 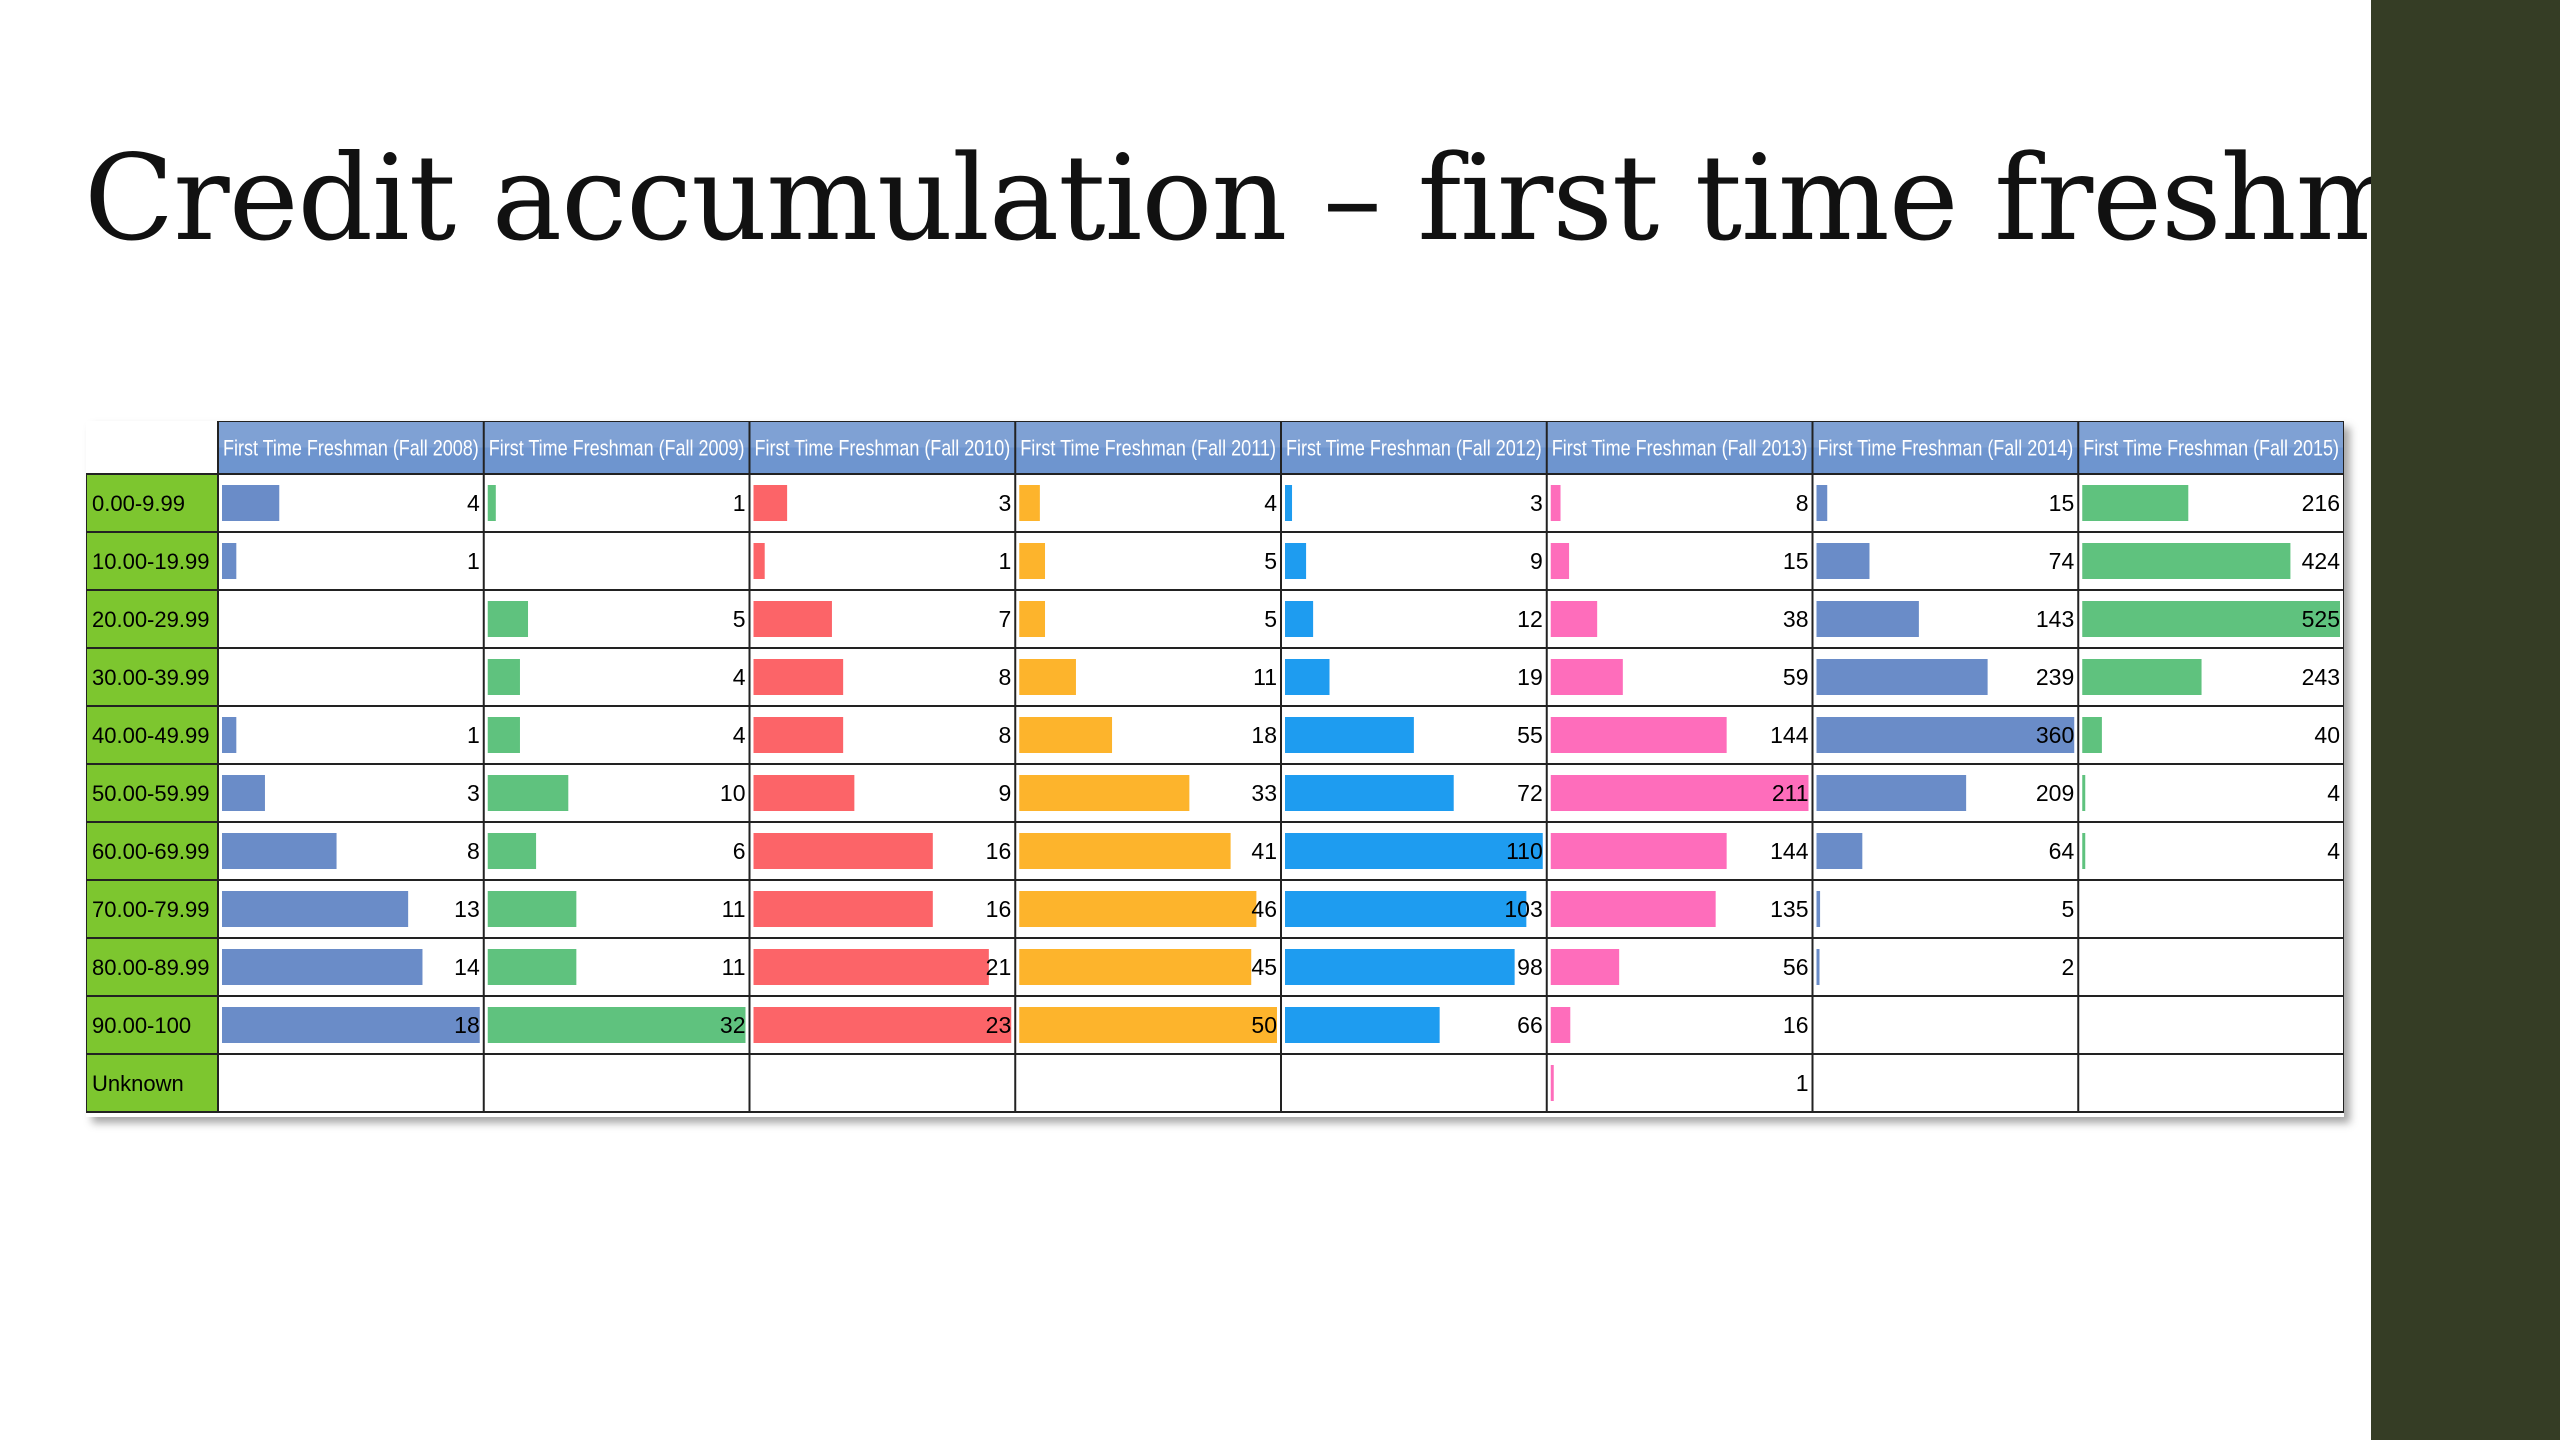 What do you see at coordinates (1796, 967) in the screenshot?
I see `data-value: 56` at bounding box center [1796, 967].